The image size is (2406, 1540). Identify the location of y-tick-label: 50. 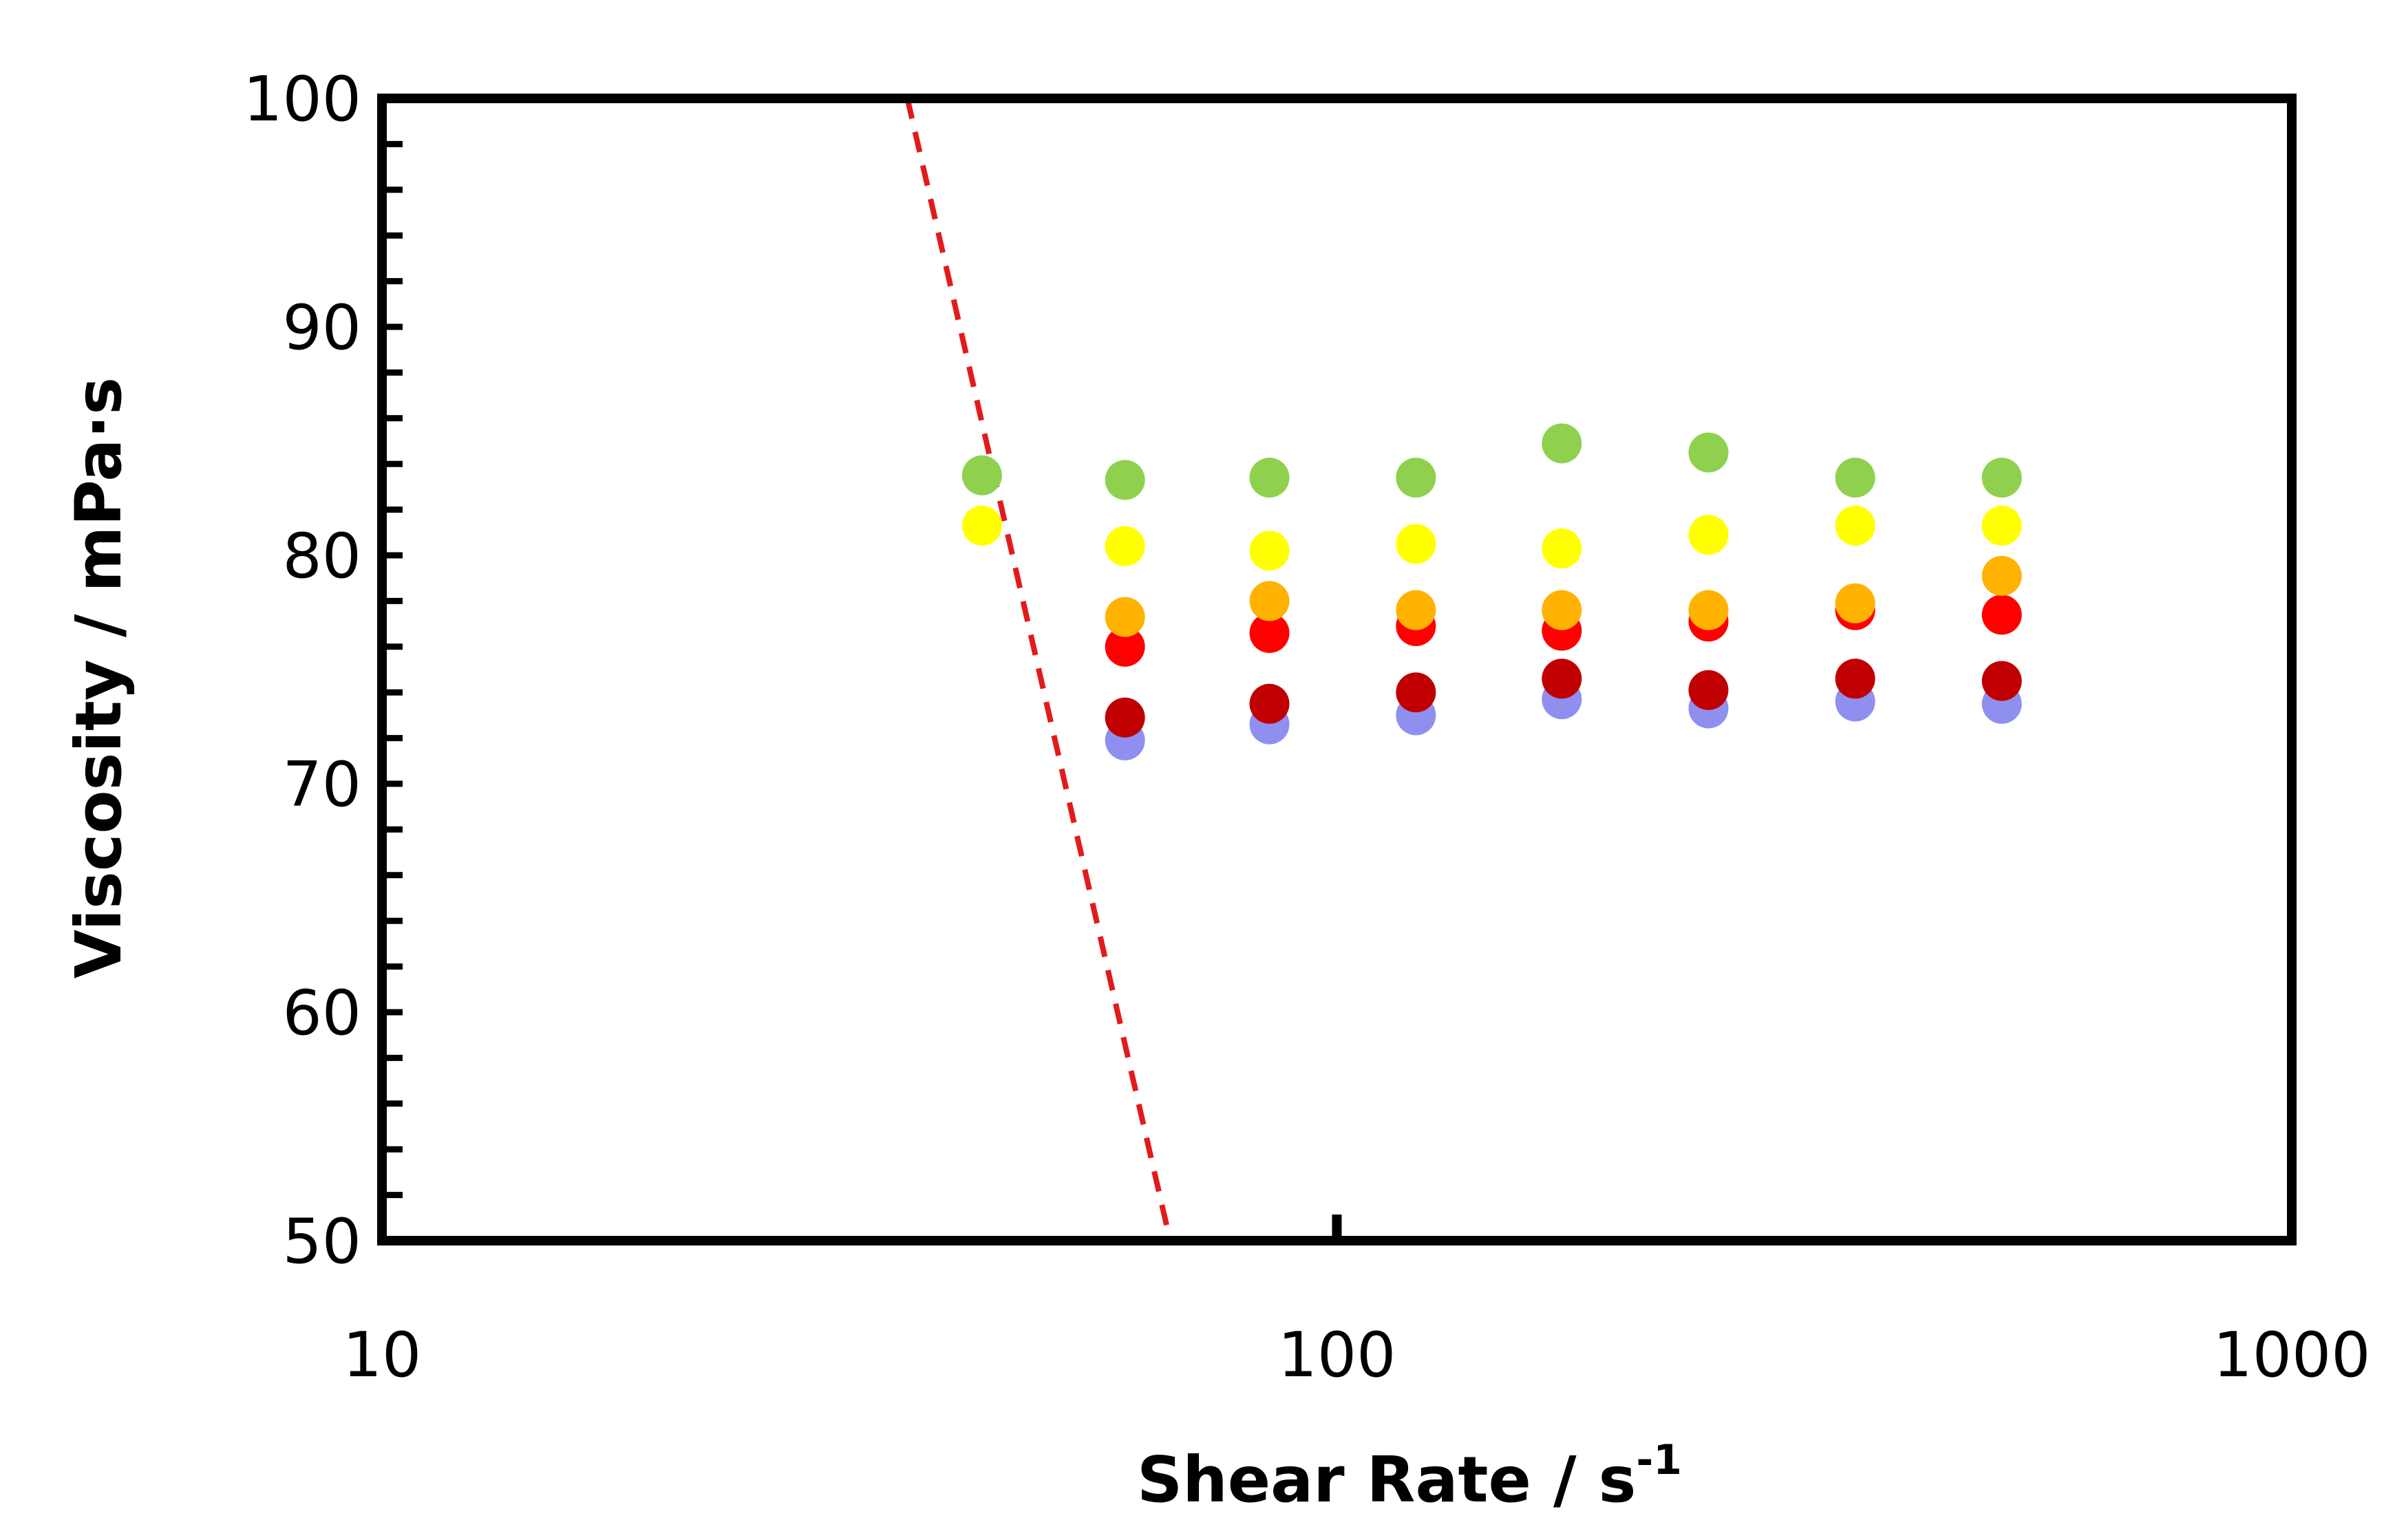
(321, 1242).